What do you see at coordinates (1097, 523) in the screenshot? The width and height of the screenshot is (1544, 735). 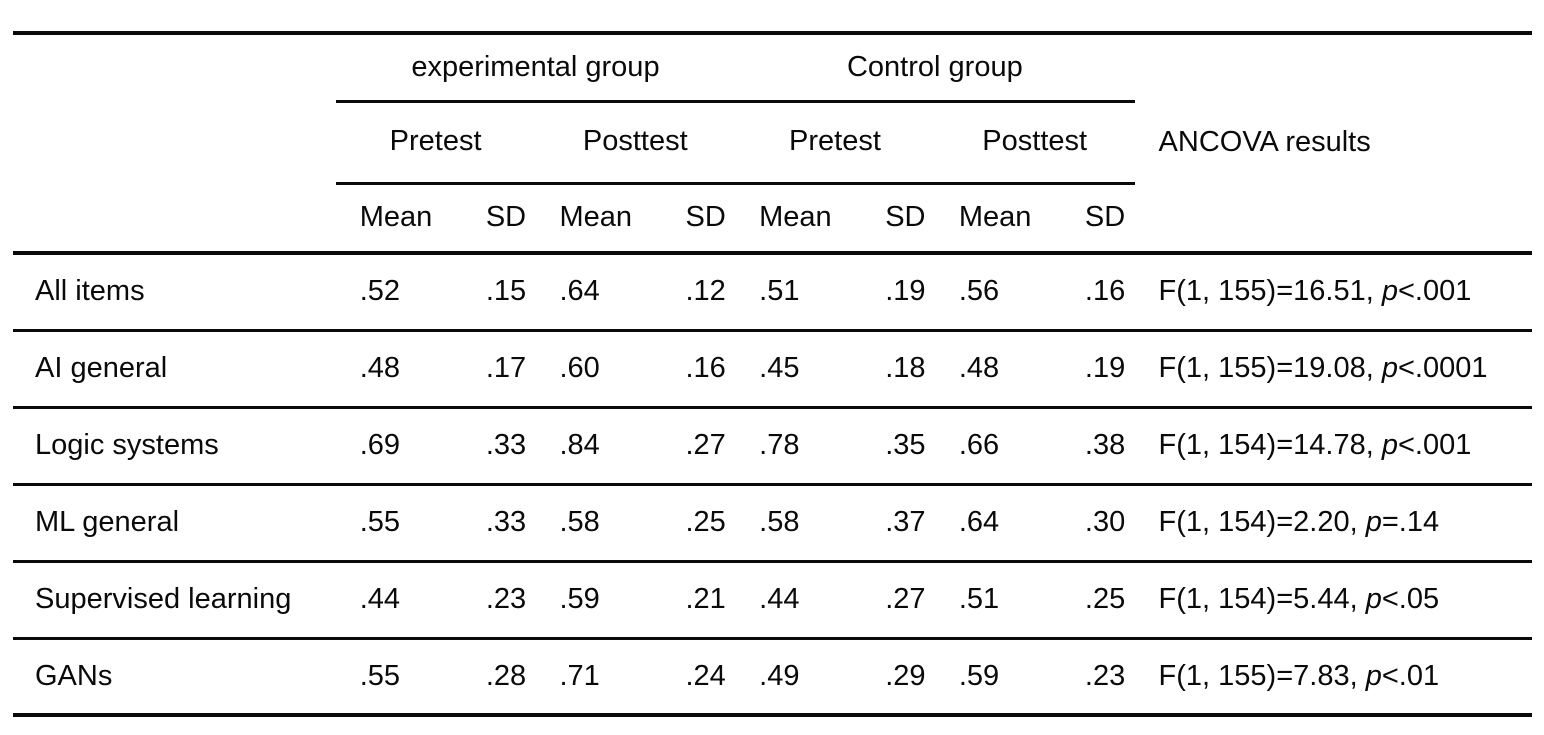 I see `value-cell: .30` at bounding box center [1097, 523].